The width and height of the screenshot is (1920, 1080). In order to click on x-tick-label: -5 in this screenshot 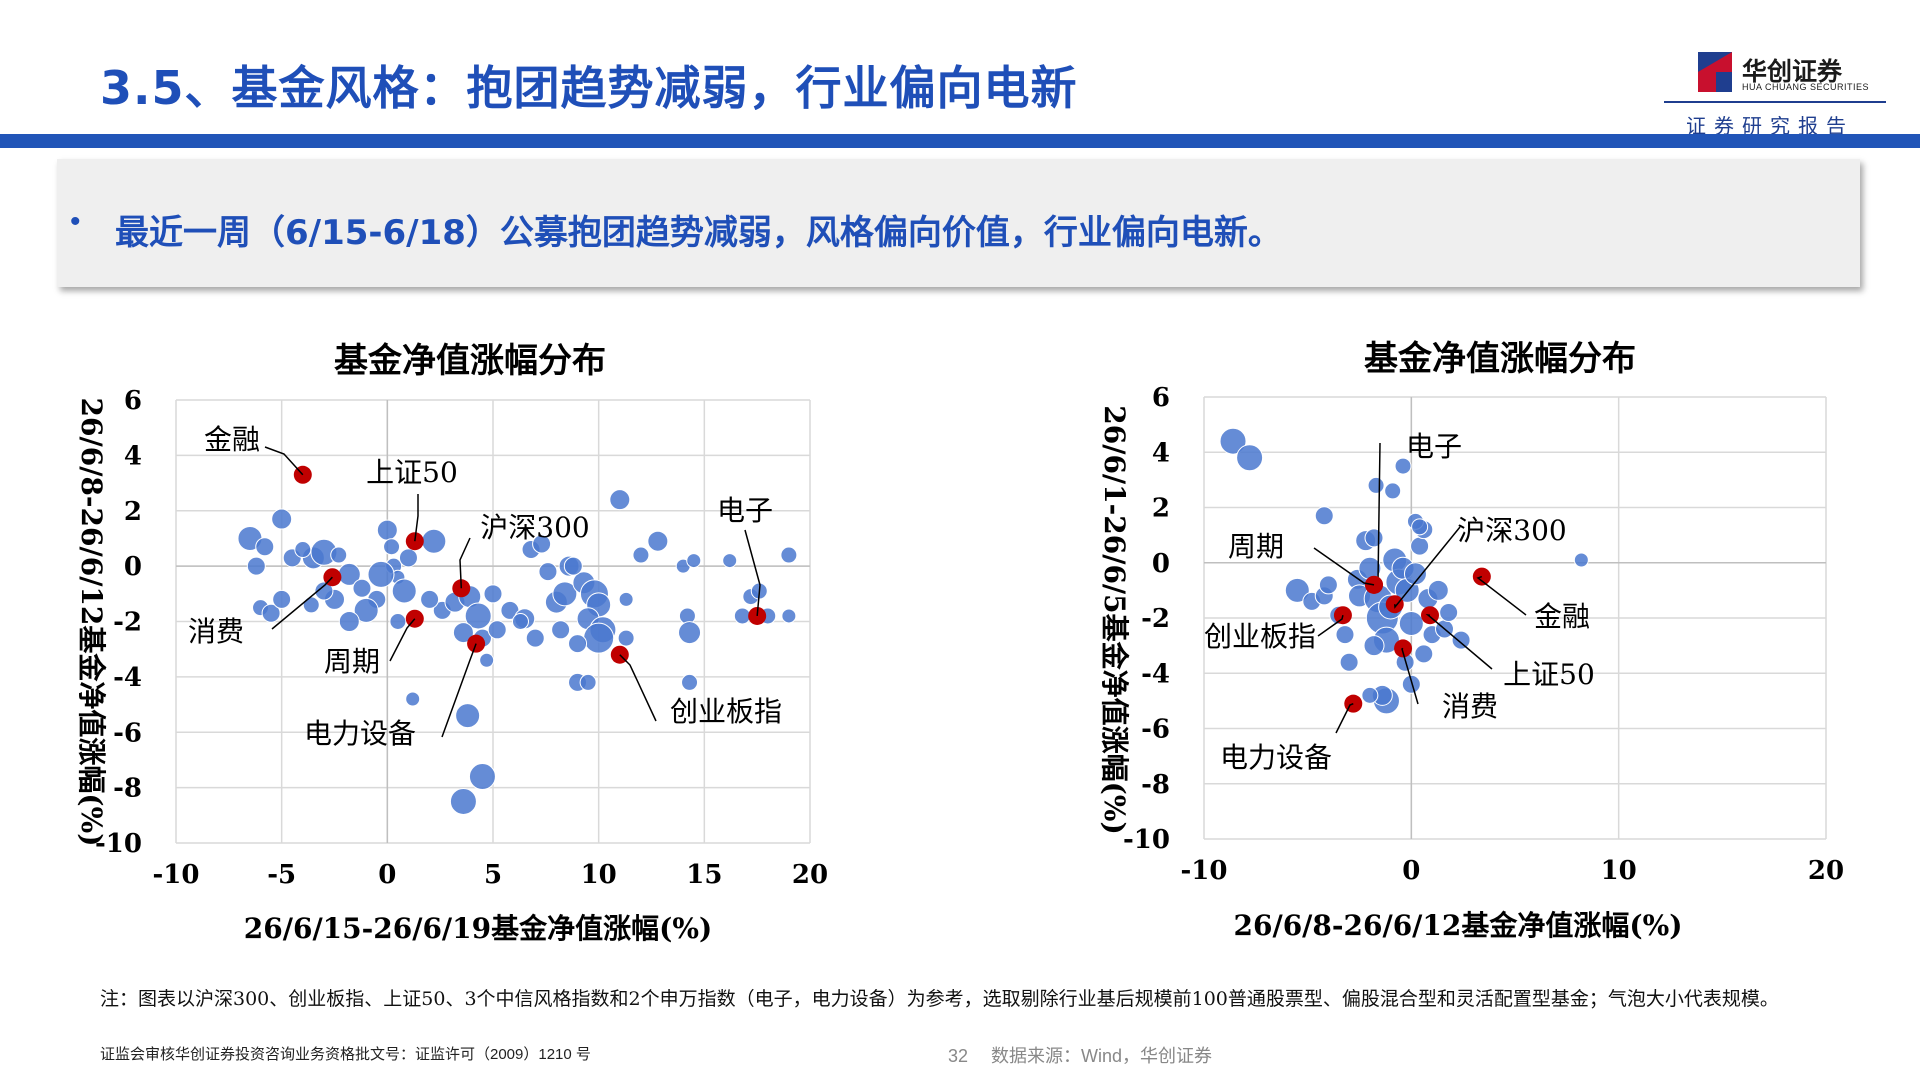, I will do `click(281, 875)`.